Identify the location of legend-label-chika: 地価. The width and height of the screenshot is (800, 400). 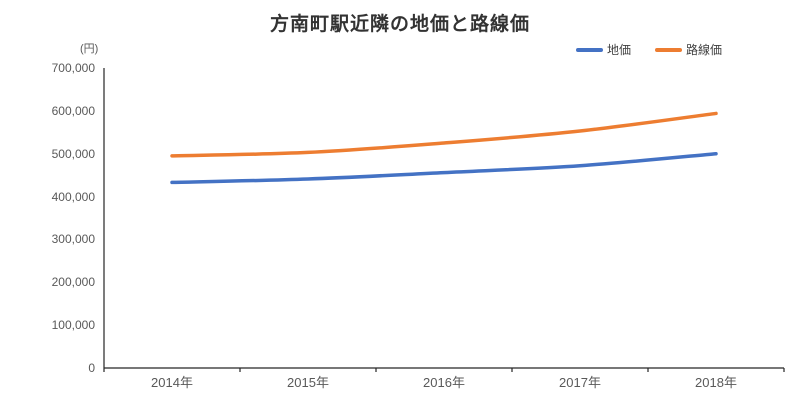
(618, 50).